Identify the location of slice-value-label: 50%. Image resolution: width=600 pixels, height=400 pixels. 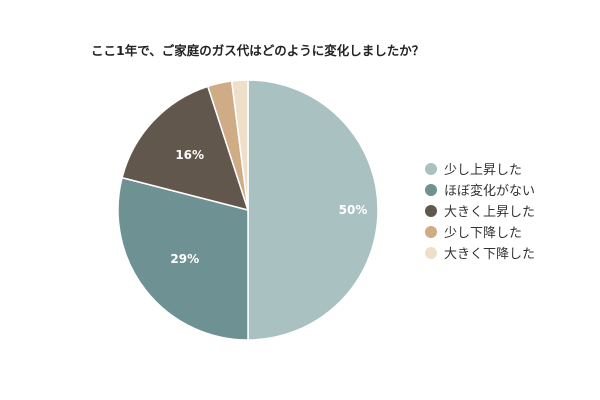
(353, 210).